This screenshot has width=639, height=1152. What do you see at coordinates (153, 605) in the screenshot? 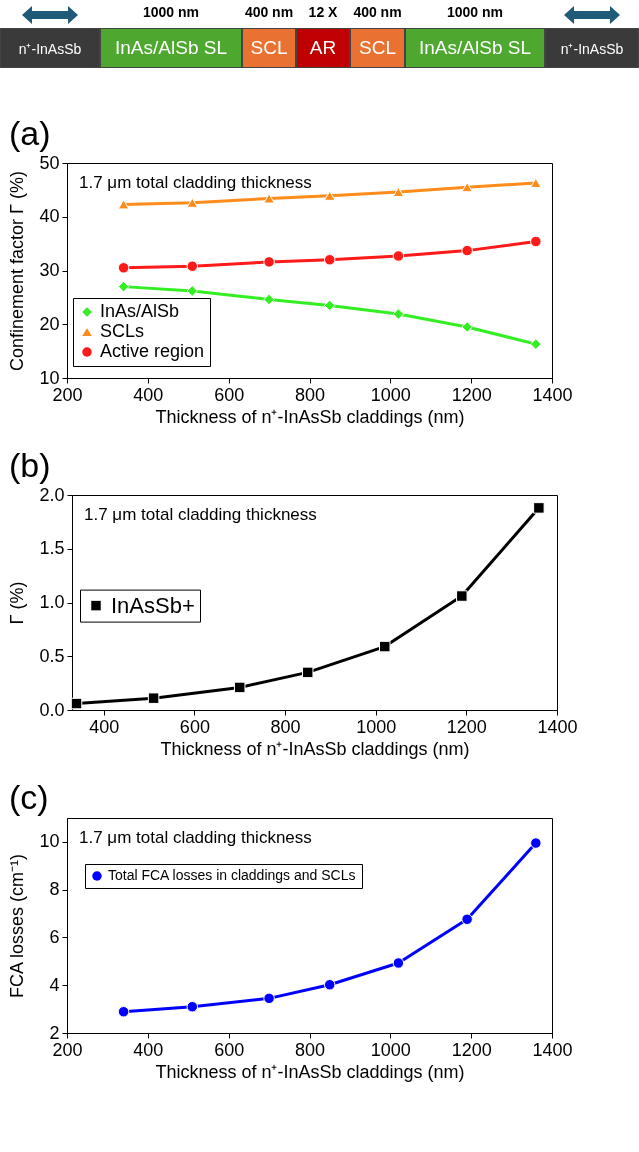
I see `legend-label: InAsSb+` at bounding box center [153, 605].